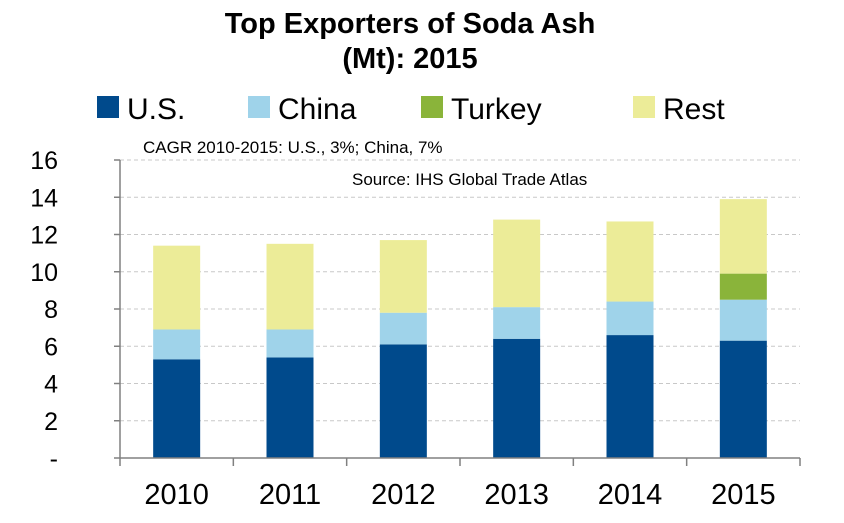 The width and height of the screenshot is (844, 523). Describe the element at coordinates (403, 328) in the screenshot. I see `bar-china-2012` at that location.